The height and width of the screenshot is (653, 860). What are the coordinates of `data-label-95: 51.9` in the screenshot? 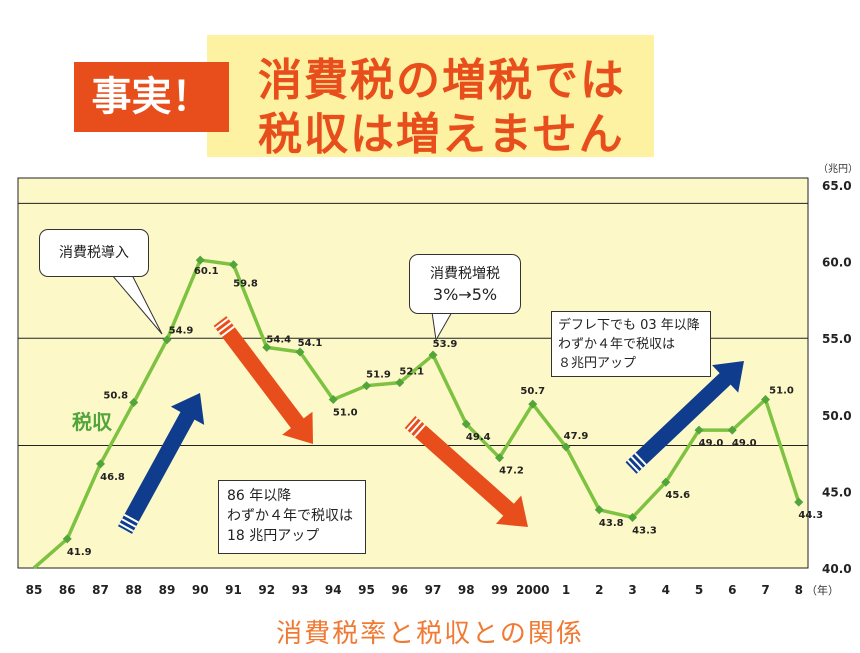 It's located at (378, 375).